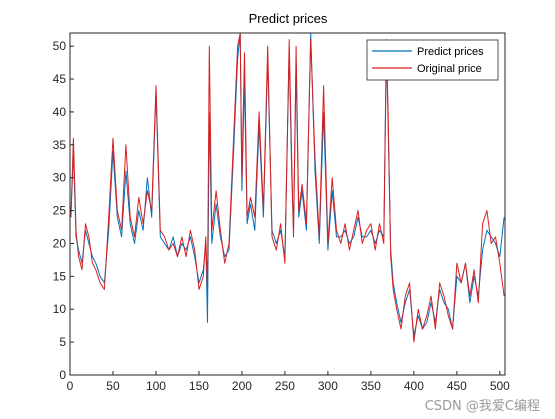 This screenshot has width=555, height=419. I want to click on y-tick-label: 25, so click(60, 211).